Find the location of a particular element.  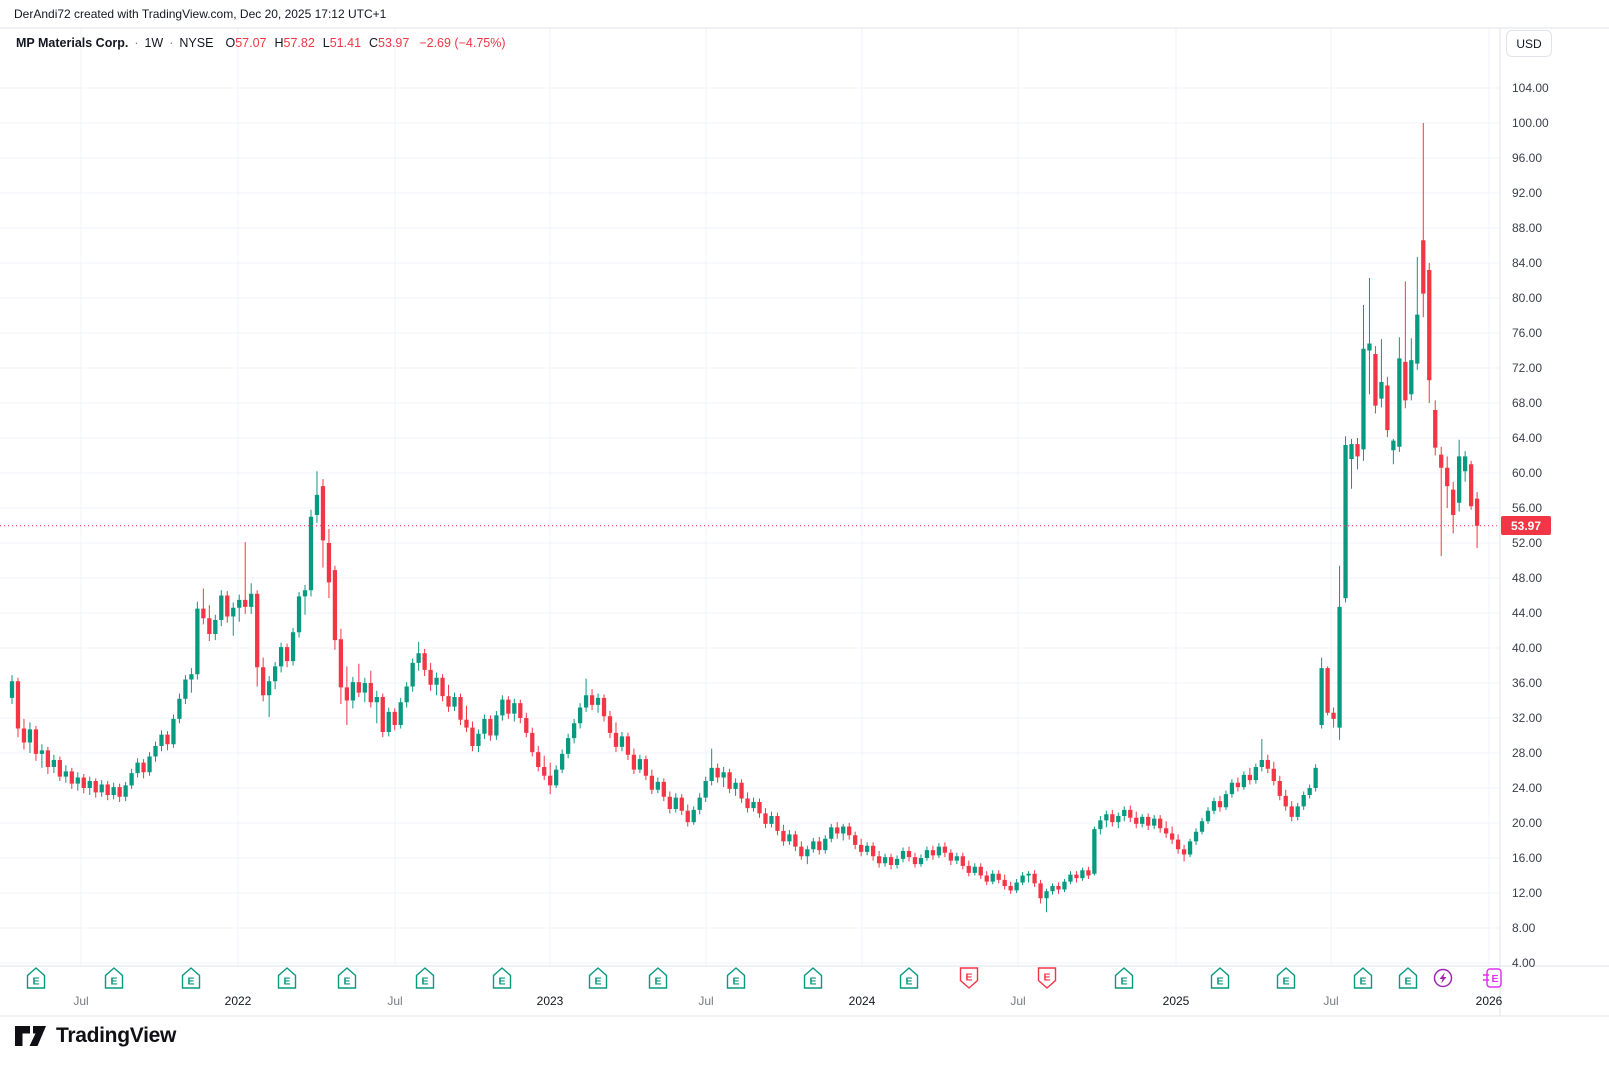

currency-button: USD is located at coordinates (1529, 43).